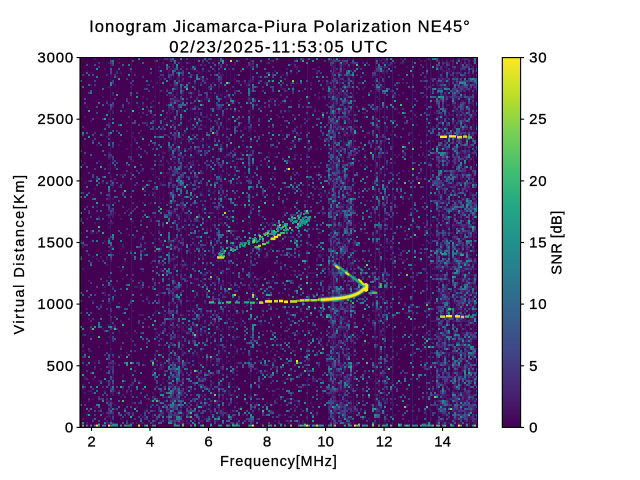 Image resolution: width=640 pixels, height=480 pixels. What do you see at coordinates (55, 181) in the screenshot?
I see `svg-text: 2000` at bounding box center [55, 181].